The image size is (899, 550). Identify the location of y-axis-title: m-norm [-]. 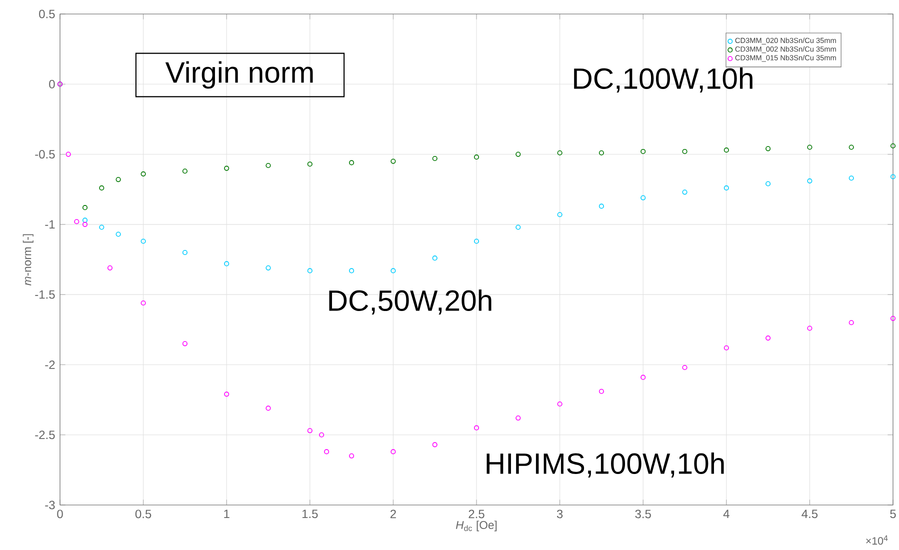
(28, 260).